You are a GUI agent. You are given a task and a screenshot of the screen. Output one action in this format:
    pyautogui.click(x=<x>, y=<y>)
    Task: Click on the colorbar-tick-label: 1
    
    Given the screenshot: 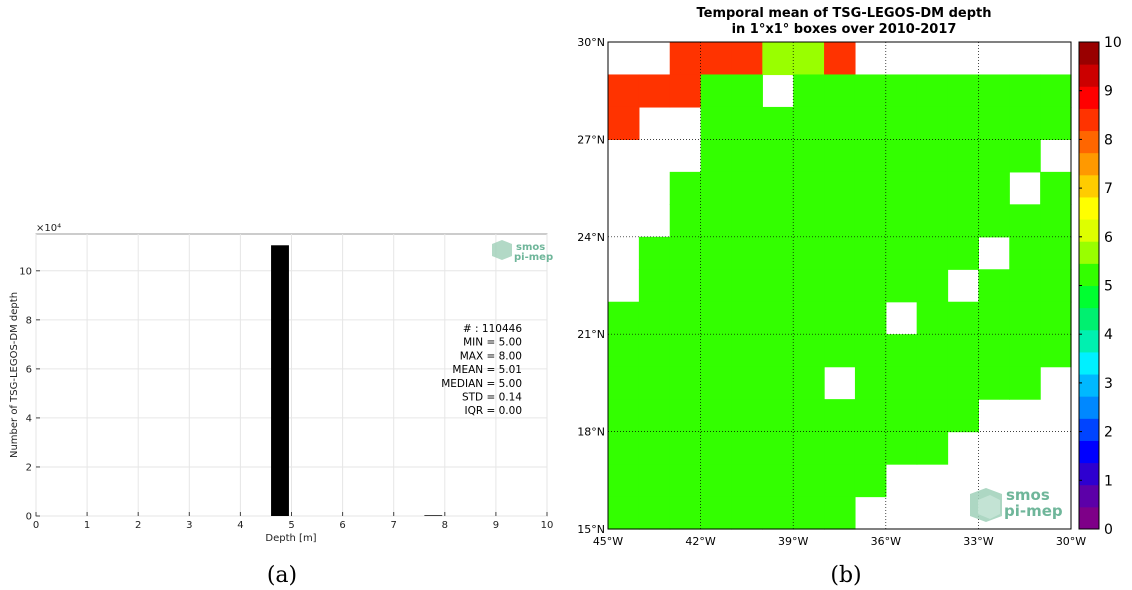 What is the action you would take?
    pyautogui.click(x=1108, y=481)
    